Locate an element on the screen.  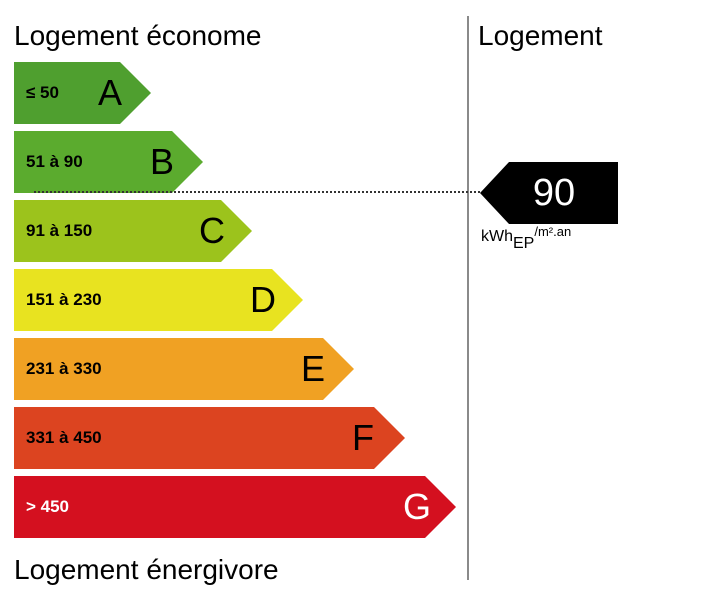
class-range-f: 331 à 450 is located at coordinates (64, 437).